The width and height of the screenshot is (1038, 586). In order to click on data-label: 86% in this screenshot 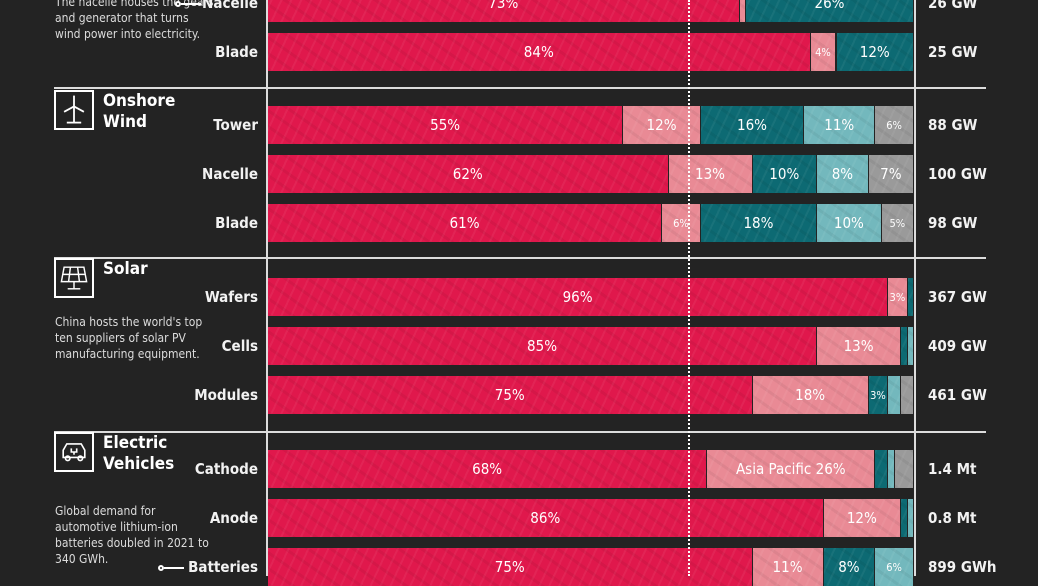, I will do `click(545, 518)`.